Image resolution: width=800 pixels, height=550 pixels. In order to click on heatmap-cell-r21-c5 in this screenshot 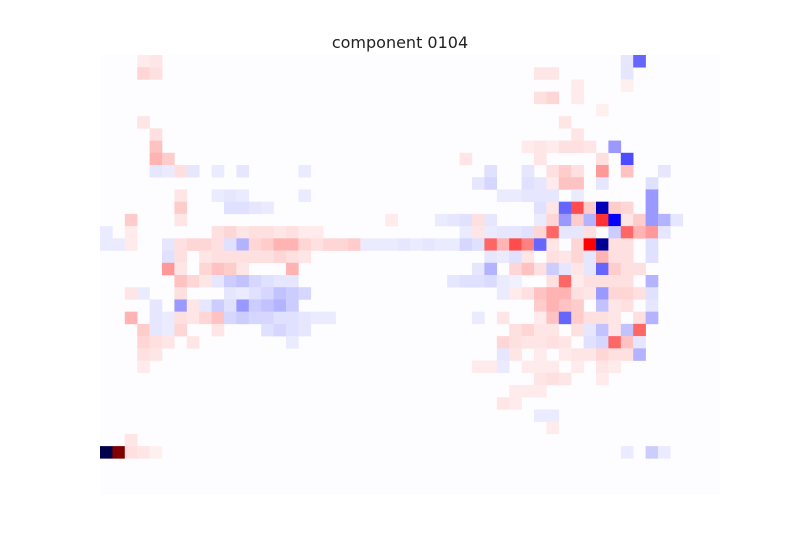, I will do `click(168, 318)`.